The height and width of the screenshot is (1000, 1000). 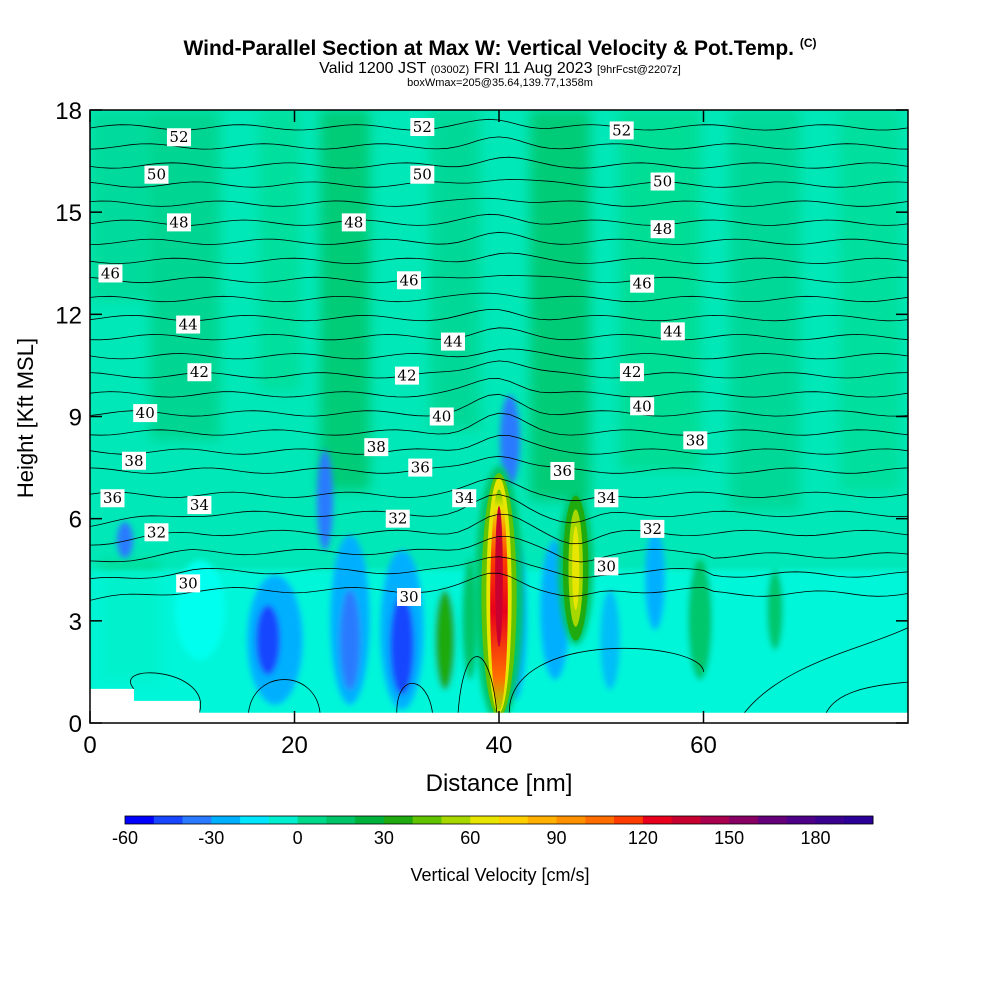 What do you see at coordinates (499, 576) in the screenshot?
I see `updraft-peak` at bounding box center [499, 576].